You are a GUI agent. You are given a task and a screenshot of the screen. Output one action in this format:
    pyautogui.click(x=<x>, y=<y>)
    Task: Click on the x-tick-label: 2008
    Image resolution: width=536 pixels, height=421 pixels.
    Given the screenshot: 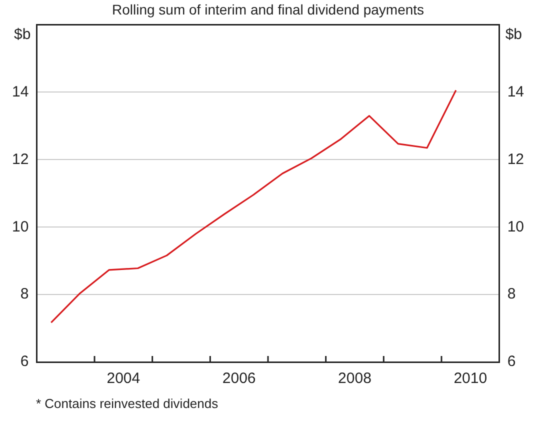 What is the action you would take?
    pyautogui.click(x=355, y=379)
    